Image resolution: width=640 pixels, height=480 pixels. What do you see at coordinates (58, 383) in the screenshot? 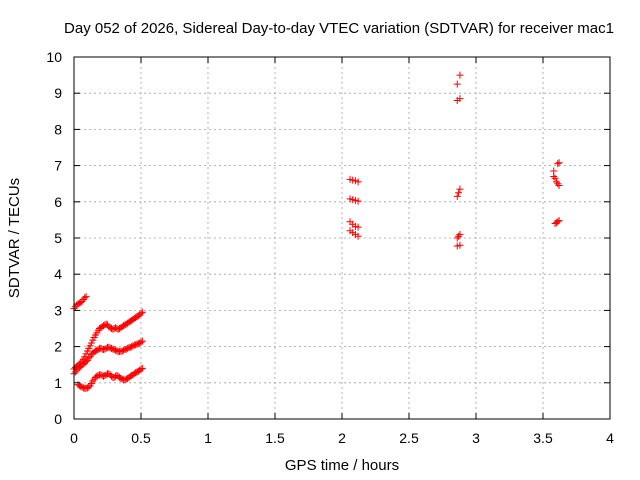
I see `y-tick-label: 1` at bounding box center [58, 383].